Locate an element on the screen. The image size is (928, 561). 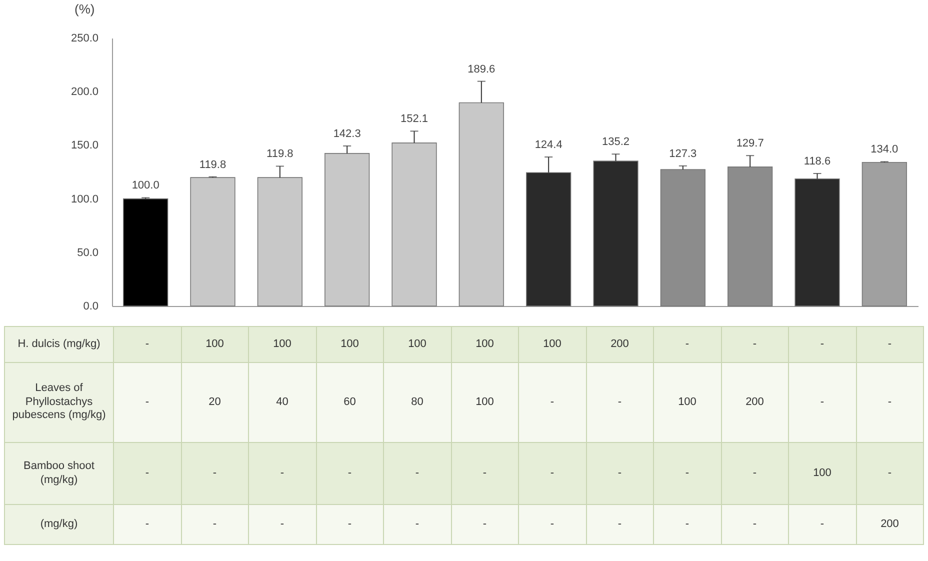
data-label: 127.3 is located at coordinates (683, 154).